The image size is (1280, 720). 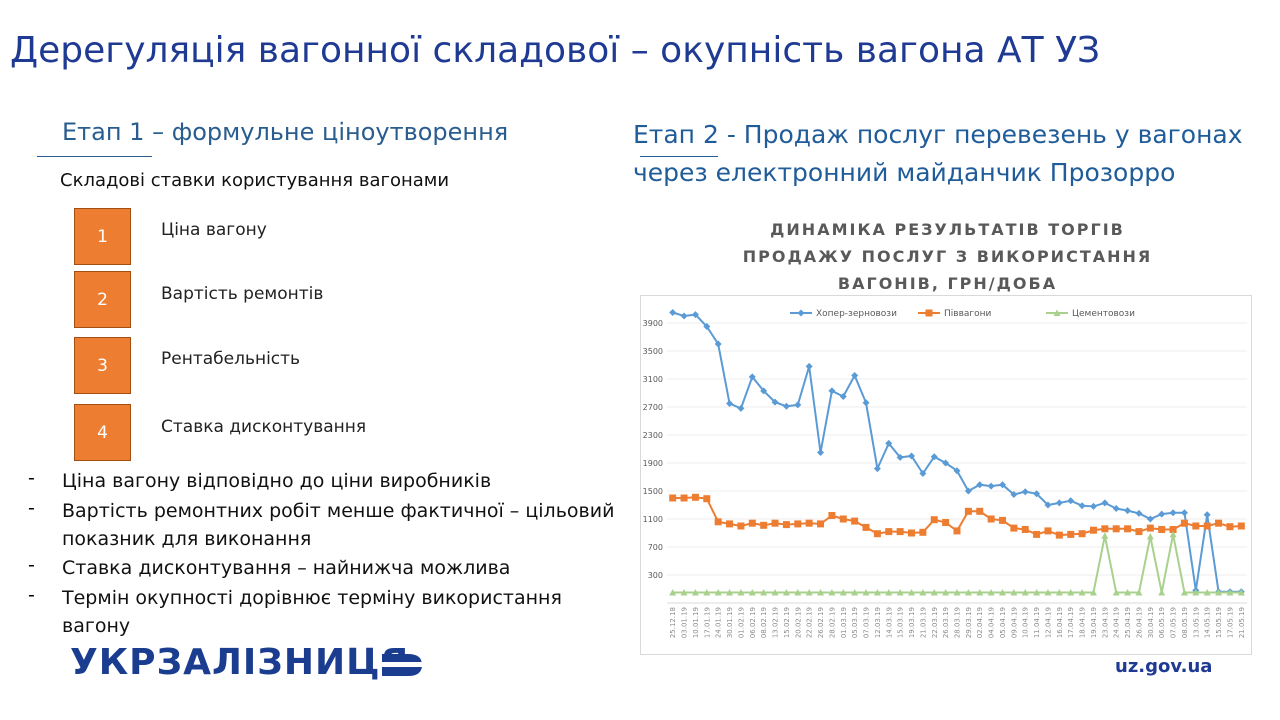 What do you see at coordinates (653, 491) in the screenshot?
I see `y-tick-label: 1500` at bounding box center [653, 491].